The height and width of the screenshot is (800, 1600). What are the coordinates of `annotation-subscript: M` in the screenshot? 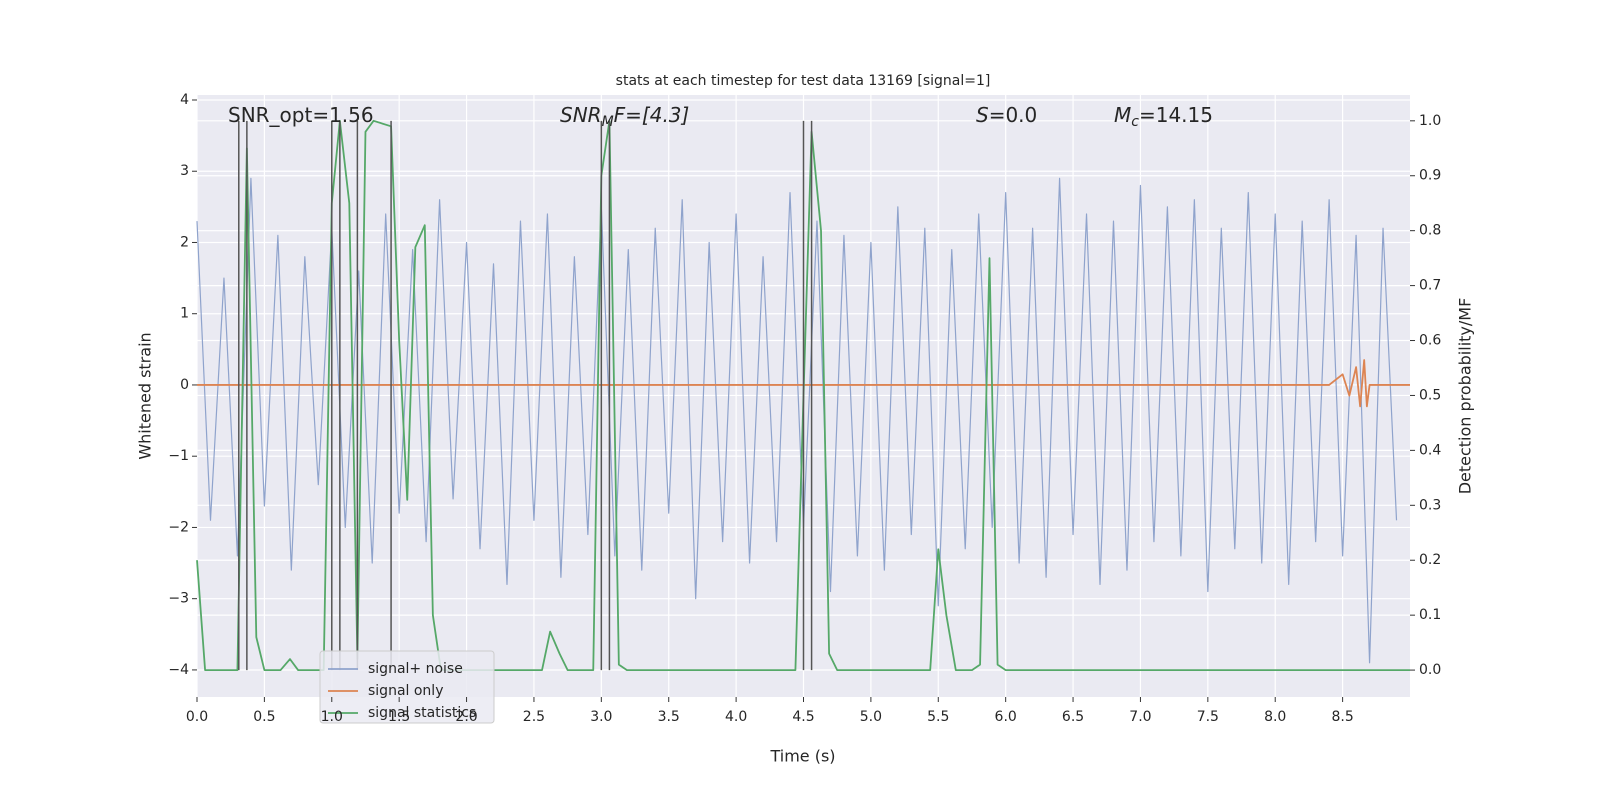 It's located at (608, 122).